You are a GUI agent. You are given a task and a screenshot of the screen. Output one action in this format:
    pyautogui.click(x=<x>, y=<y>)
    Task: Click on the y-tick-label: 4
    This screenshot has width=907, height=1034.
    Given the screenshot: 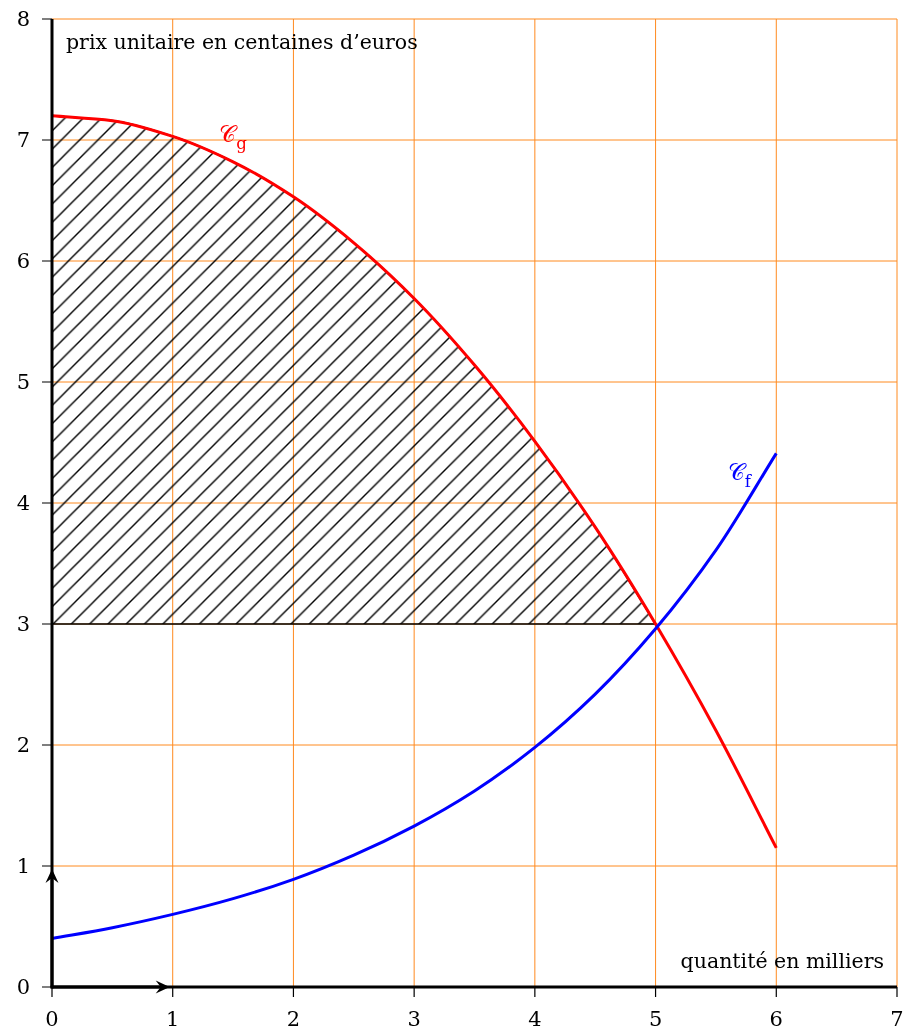 What is the action you would take?
    pyautogui.click(x=23, y=503)
    